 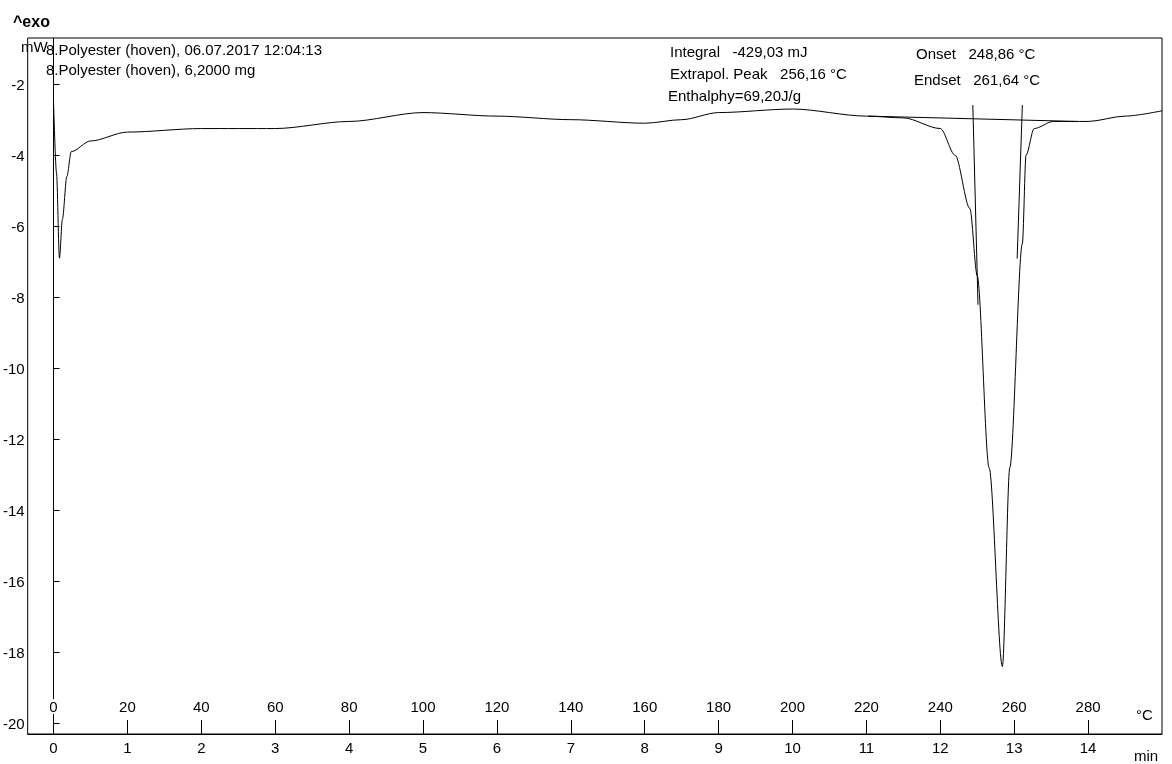 I want to click on x2-tick-label: 180, so click(x=719, y=706).